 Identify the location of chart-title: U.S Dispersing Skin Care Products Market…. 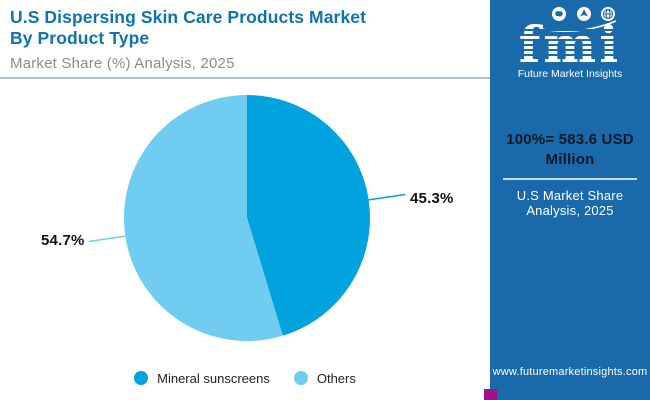
(245, 28).